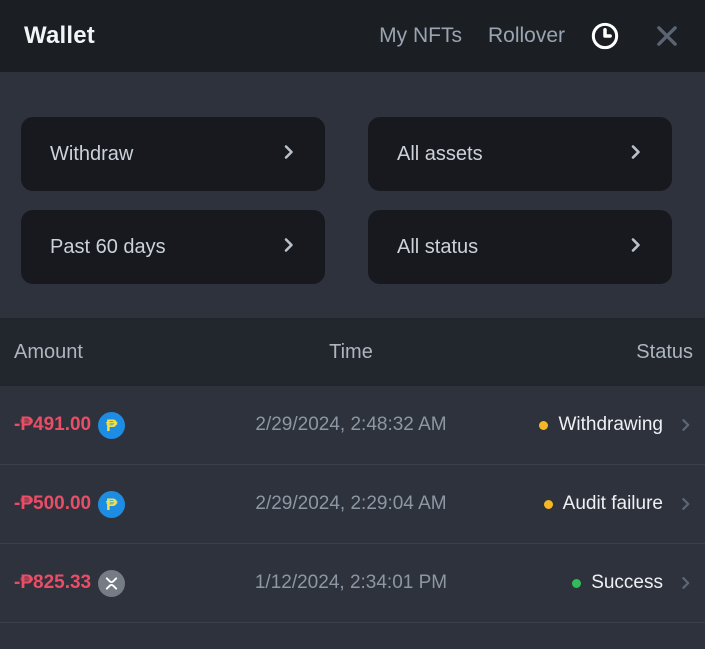 This screenshot has width=705, height=649. I want to click on close-icon, so click(663, 36).